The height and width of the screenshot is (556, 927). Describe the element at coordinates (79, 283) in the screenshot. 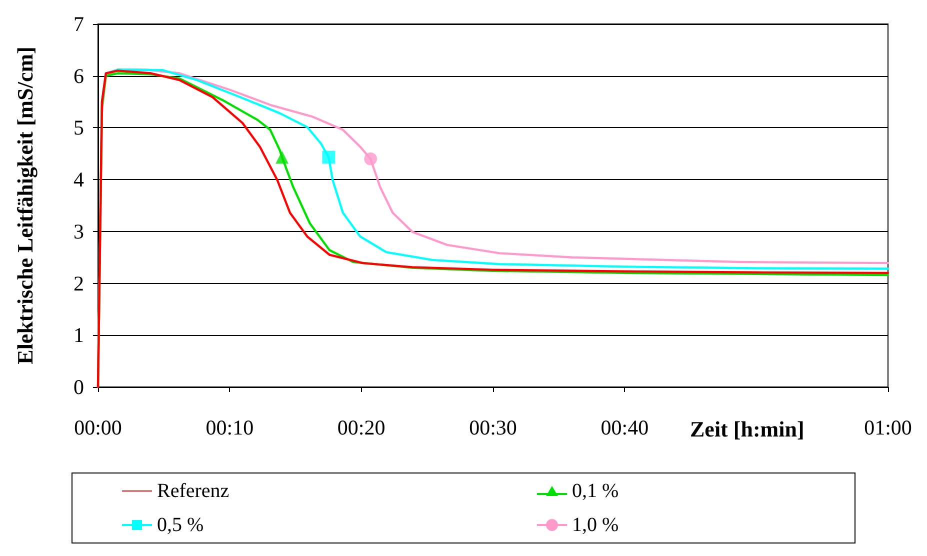

I see `y-tick-label: 2` at that location.